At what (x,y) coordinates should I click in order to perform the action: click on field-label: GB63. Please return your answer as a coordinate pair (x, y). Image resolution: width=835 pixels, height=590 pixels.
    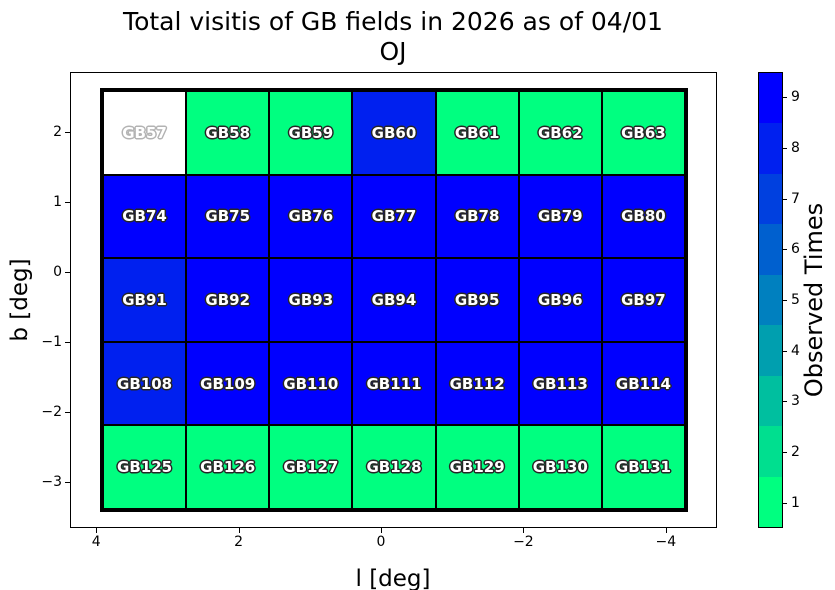
    Looking at the image, I should click on (643, 132).